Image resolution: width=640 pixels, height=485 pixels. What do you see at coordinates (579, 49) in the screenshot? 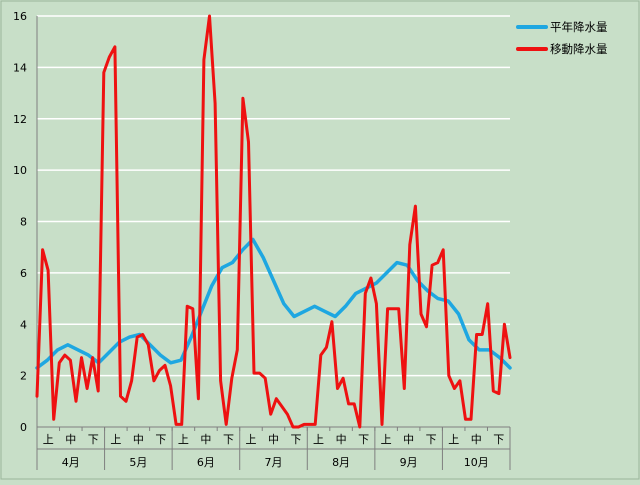
I see `legend-label: 移動降水量` at bounding box center [579, 49].